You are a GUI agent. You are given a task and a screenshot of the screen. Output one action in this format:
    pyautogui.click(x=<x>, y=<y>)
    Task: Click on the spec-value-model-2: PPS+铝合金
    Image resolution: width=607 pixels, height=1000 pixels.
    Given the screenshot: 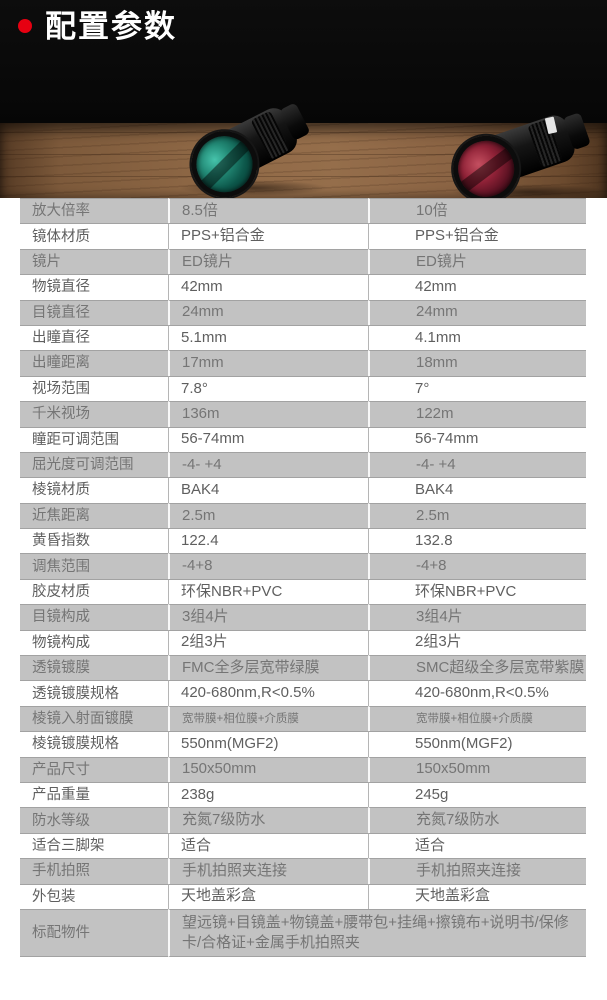 What is the action you would take?
    pyautogui.click(x=477, y=236)
    